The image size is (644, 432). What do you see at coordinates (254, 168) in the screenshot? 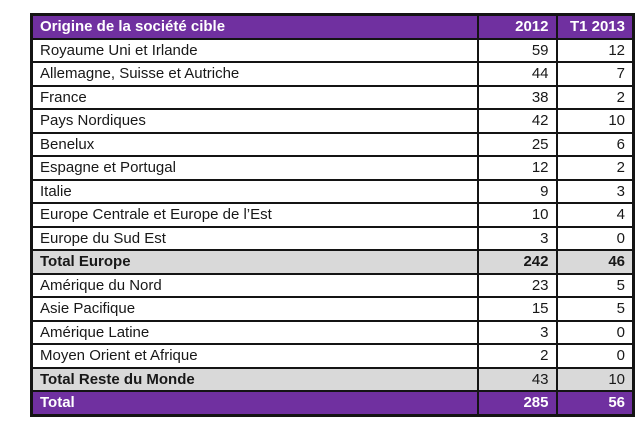
I see `row-label-cell: Espagne et Portugal` at bounding box center [254, 168].